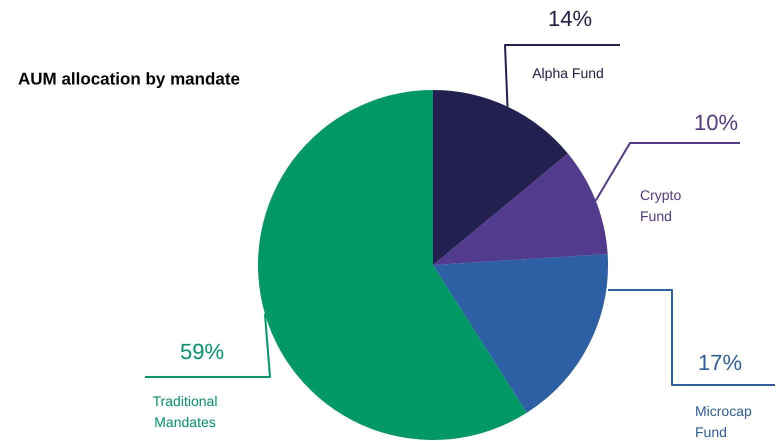 This screenshot has width=783, height=441. I want to click on data-label: 10%, so click(716, 123).